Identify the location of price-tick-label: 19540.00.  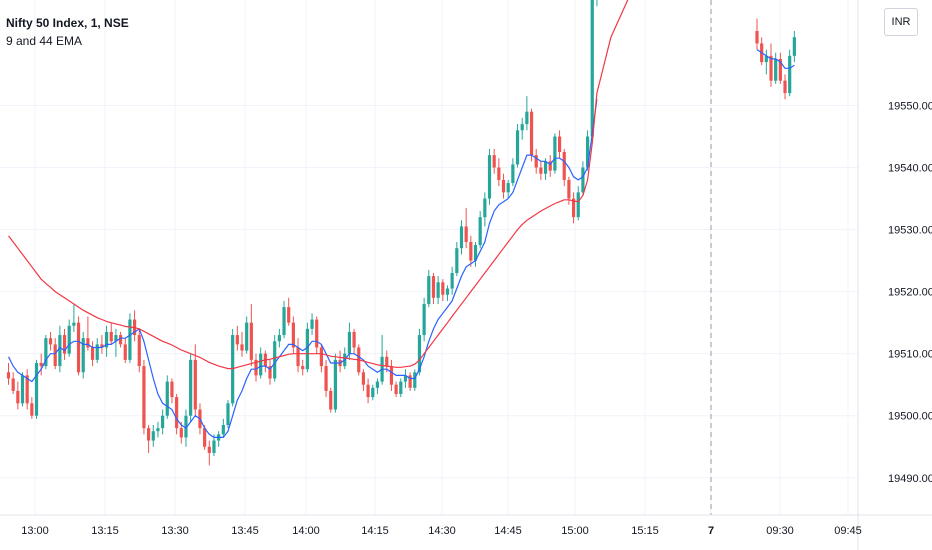
(910, 169).